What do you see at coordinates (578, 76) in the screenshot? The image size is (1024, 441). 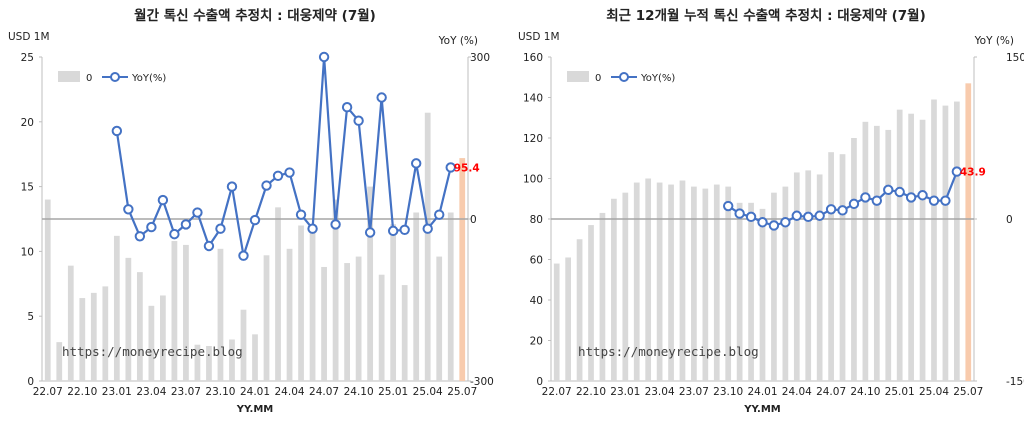 I see `legend-bar-swatch` at bounding box center [578, 76].